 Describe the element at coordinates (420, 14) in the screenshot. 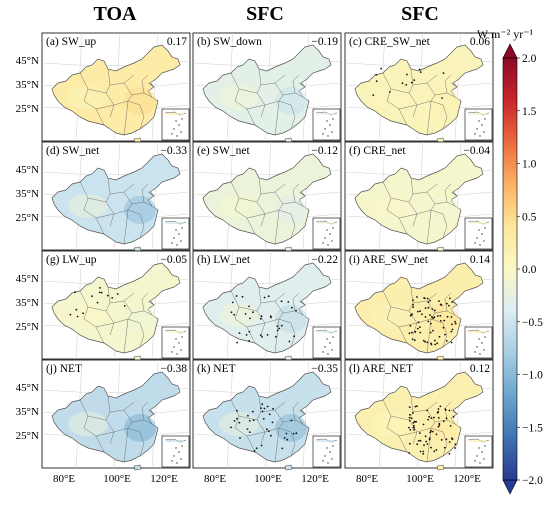

I see `column-title-sfc-right: SFC` at that location.